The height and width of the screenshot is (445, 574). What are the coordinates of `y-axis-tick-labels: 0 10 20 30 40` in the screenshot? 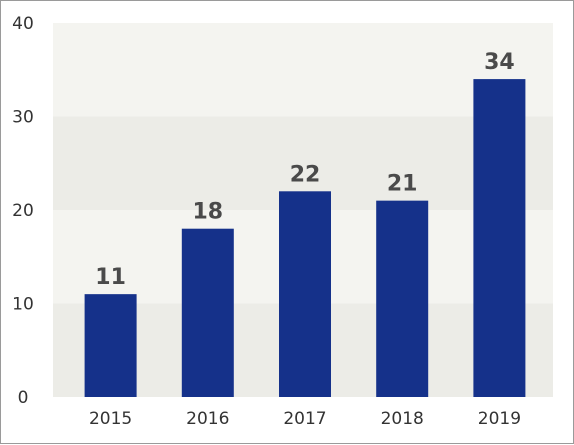 It's located at (23, 211).